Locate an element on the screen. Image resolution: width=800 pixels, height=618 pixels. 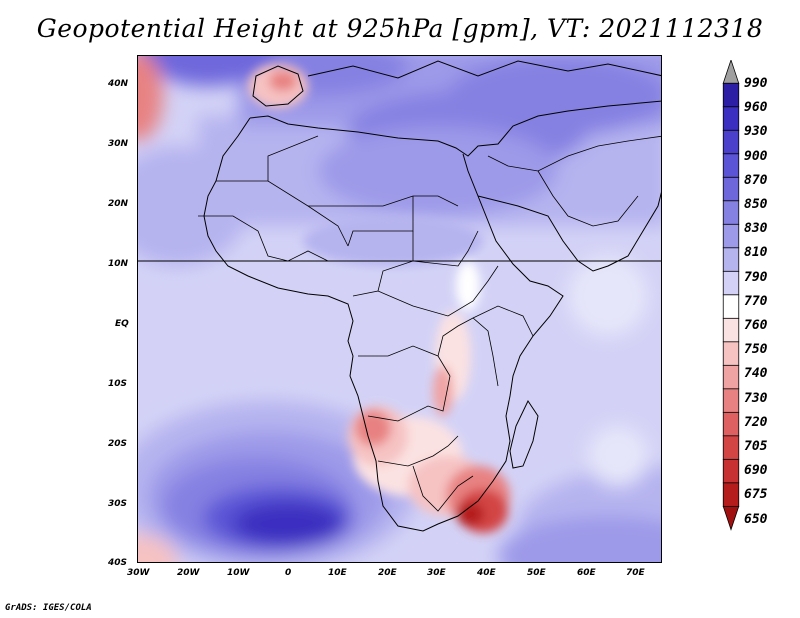
credit-text: GrADS: IGES/COLA is located at coordinates (48, 608).